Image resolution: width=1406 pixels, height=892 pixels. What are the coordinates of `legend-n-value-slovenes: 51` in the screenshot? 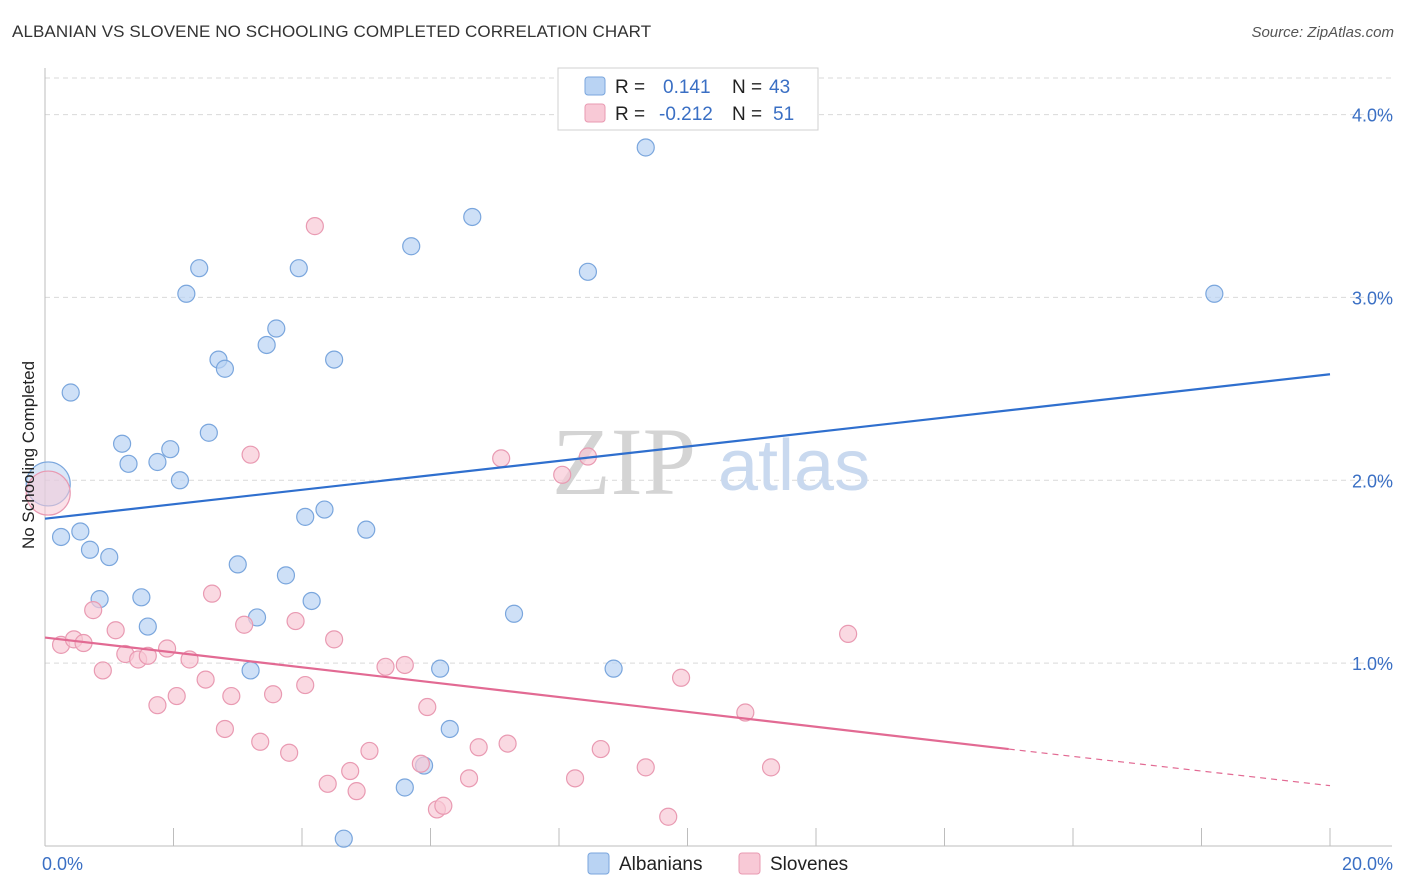 It's located at (783, 114).